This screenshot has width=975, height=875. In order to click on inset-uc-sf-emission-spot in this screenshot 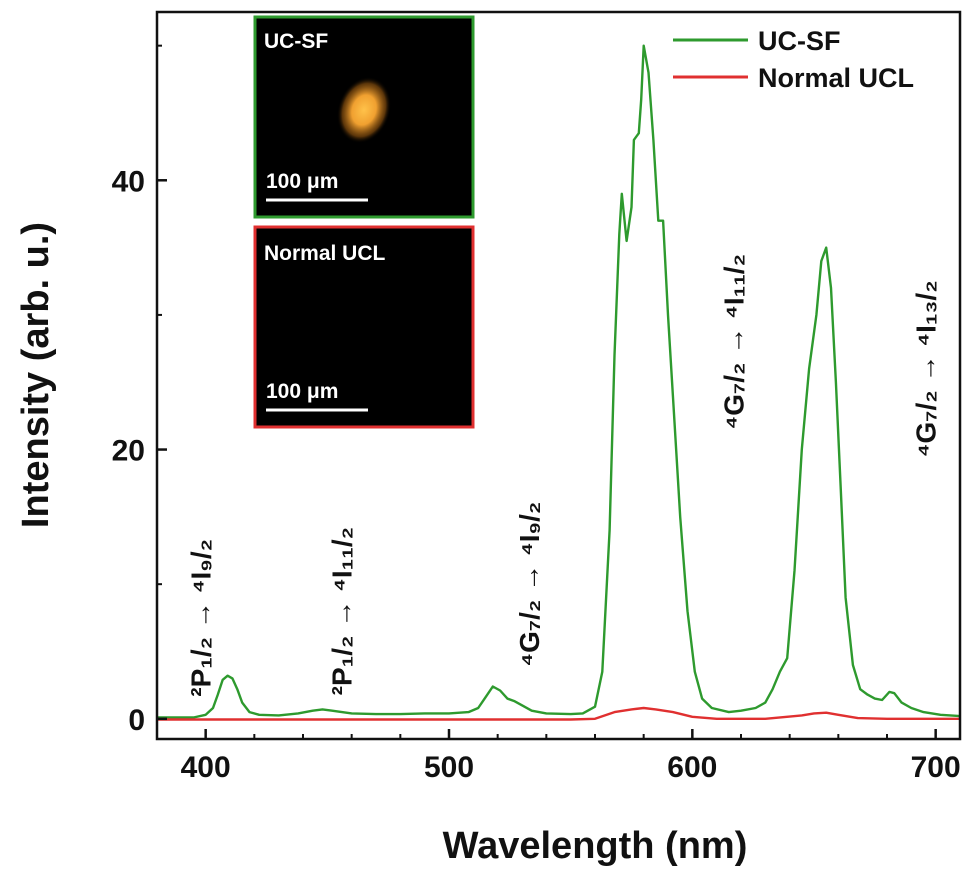, I will do `click(364, 110)`.